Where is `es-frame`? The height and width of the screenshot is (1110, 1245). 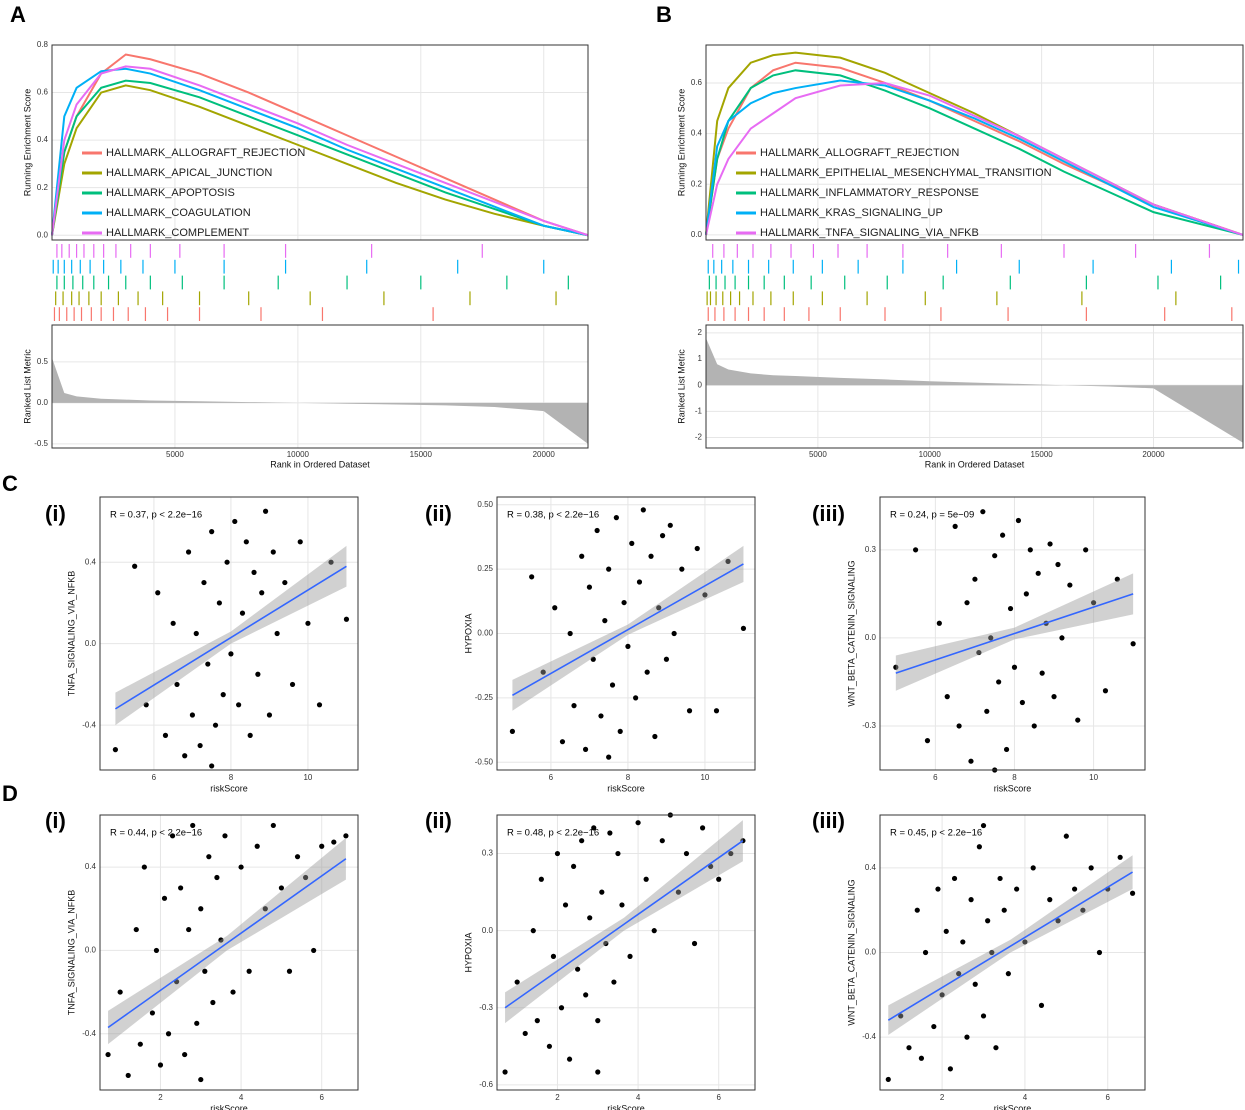
es-frame is located at coordinates (320, 142).